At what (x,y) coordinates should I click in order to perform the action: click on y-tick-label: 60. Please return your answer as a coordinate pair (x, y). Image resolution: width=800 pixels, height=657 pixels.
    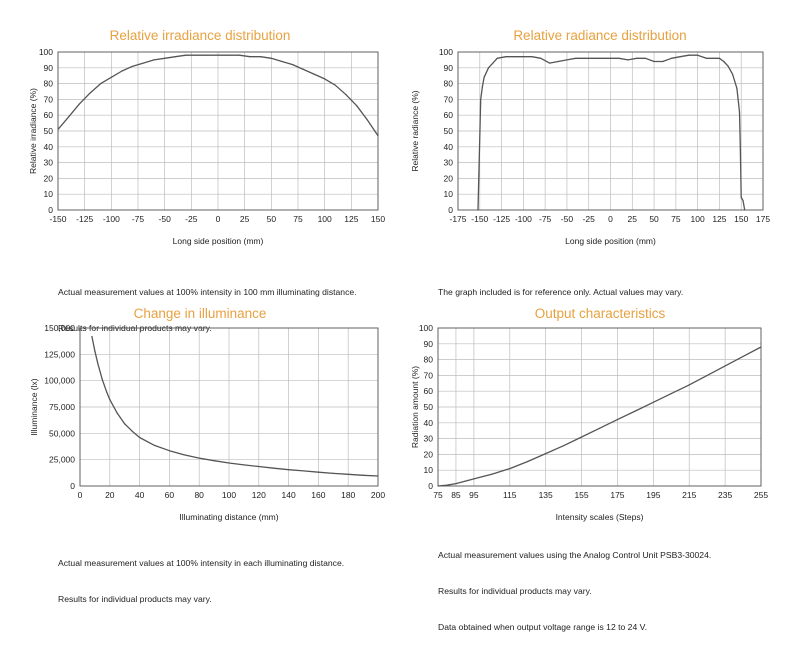
    Looking at the image, I should click on (49, 115).